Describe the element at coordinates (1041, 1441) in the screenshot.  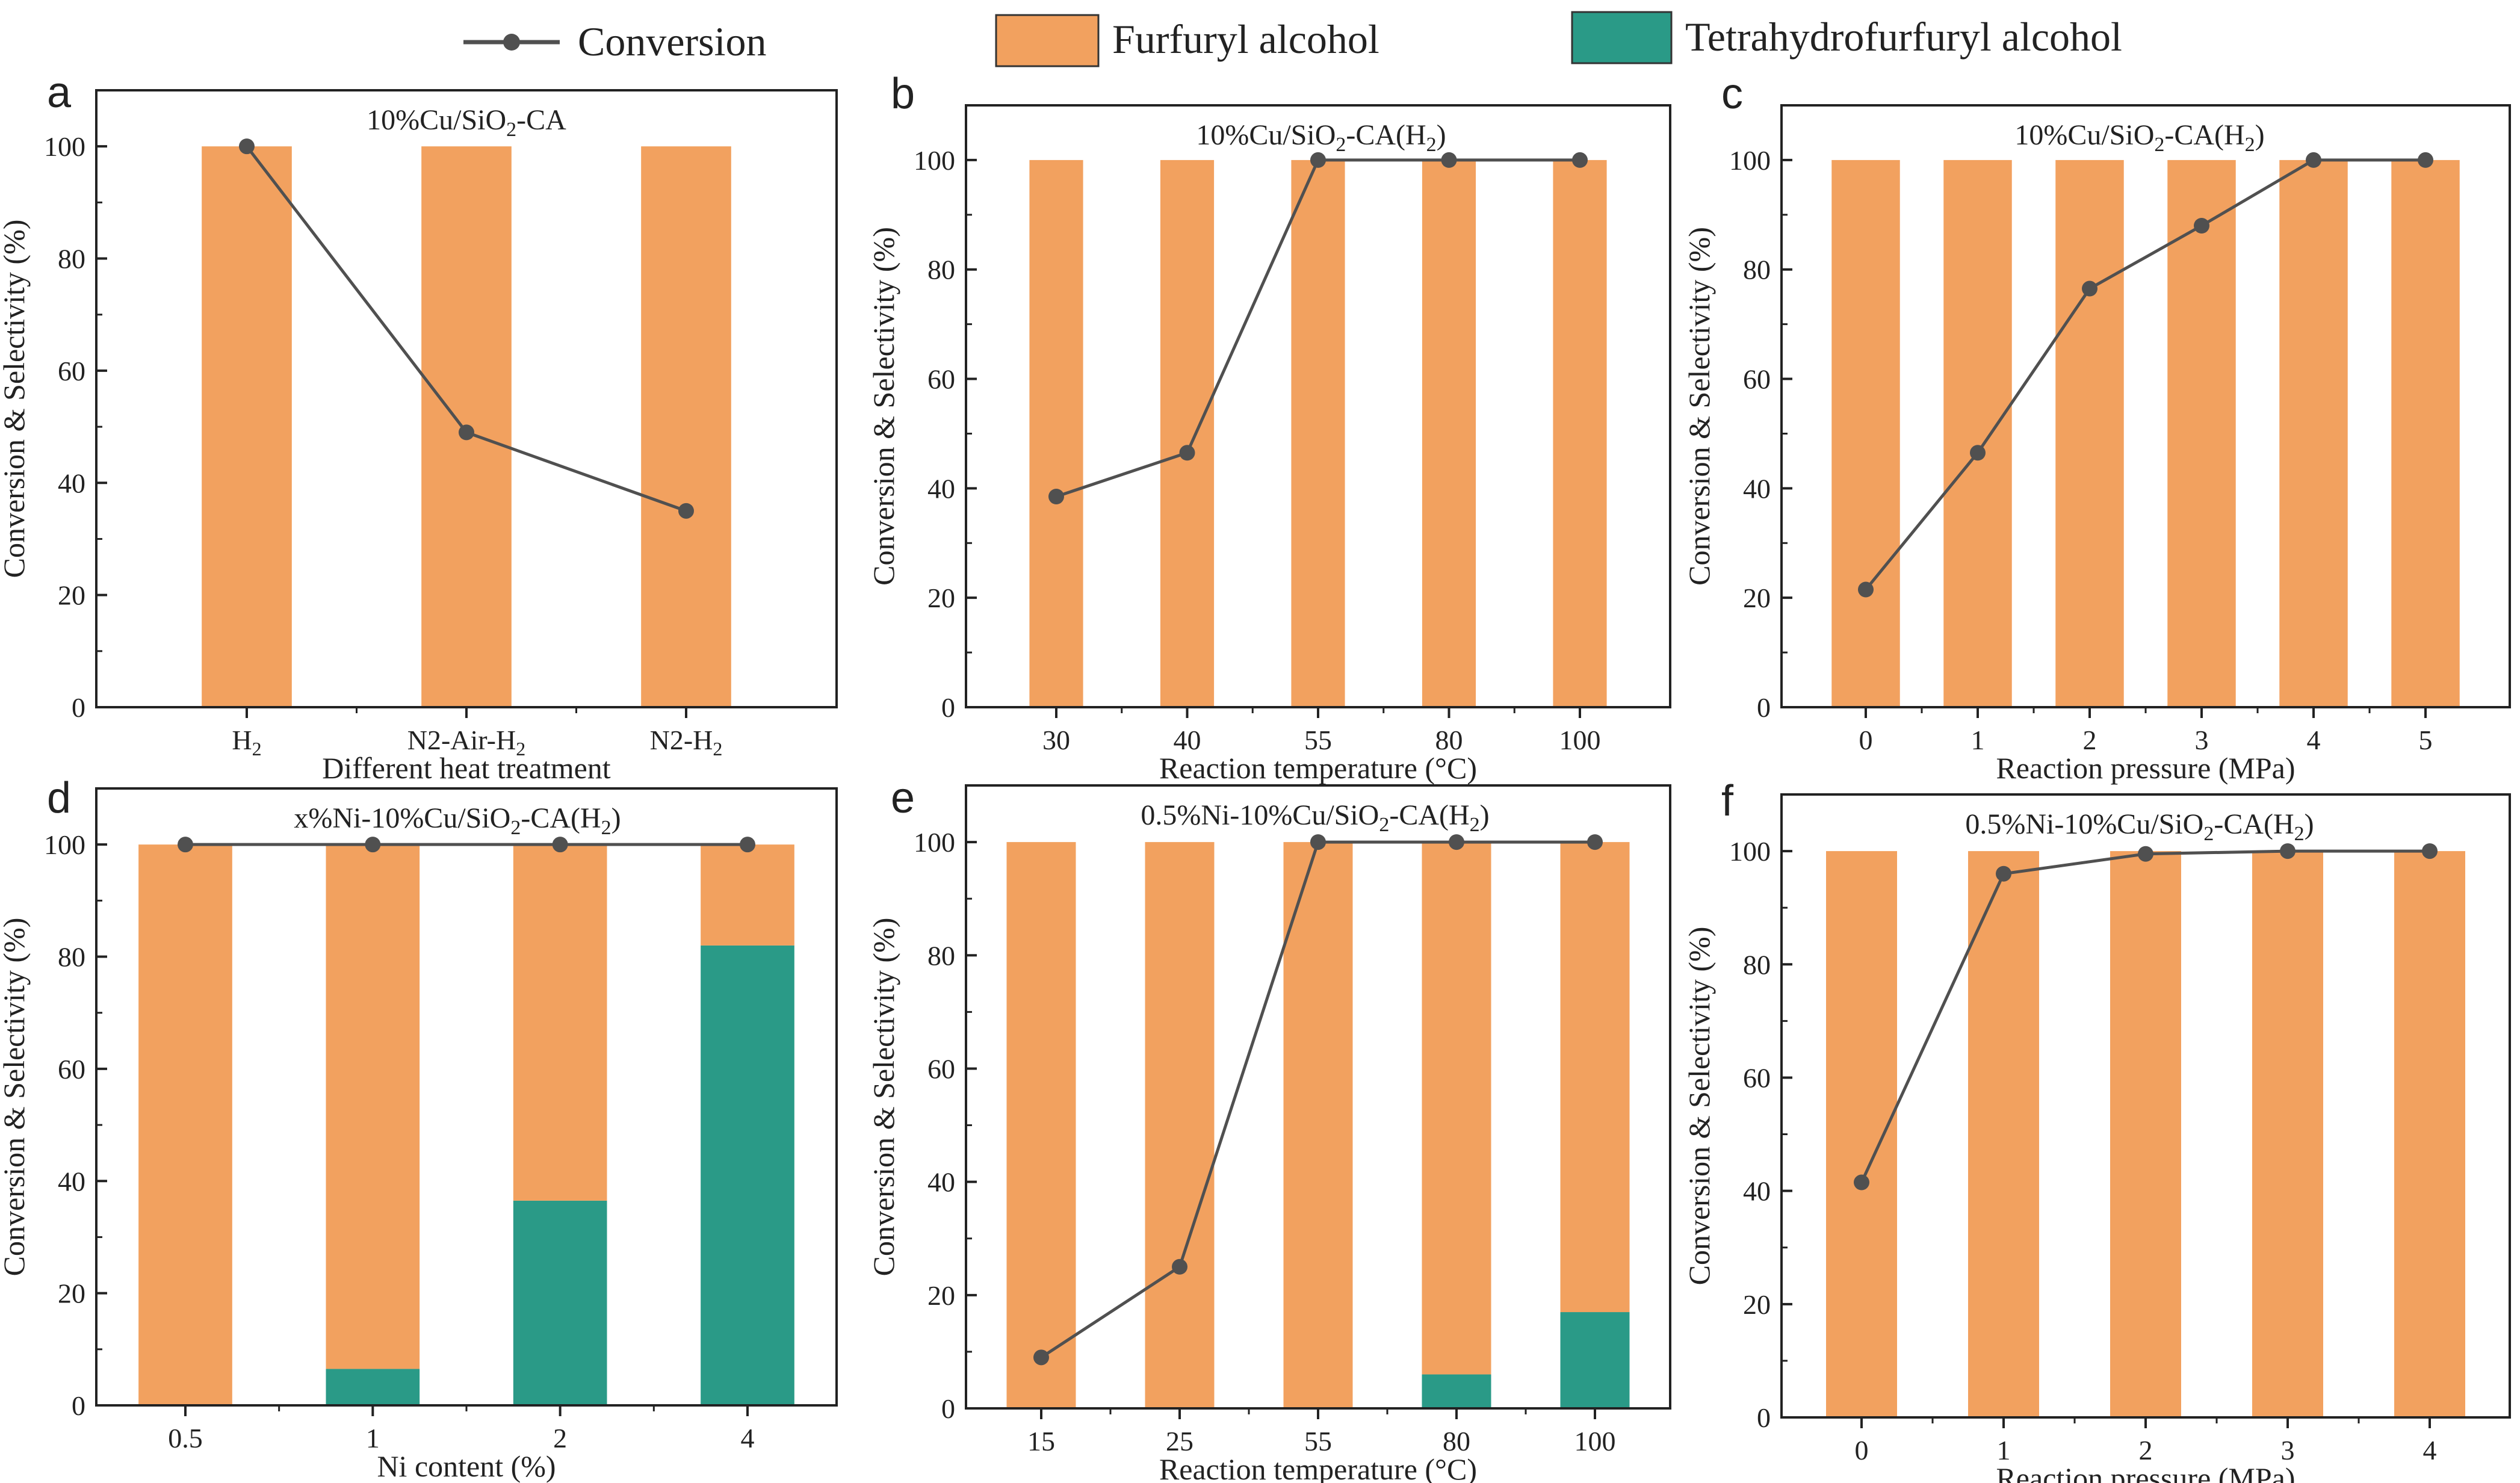
I see `x-tick-label: 15` at that location.